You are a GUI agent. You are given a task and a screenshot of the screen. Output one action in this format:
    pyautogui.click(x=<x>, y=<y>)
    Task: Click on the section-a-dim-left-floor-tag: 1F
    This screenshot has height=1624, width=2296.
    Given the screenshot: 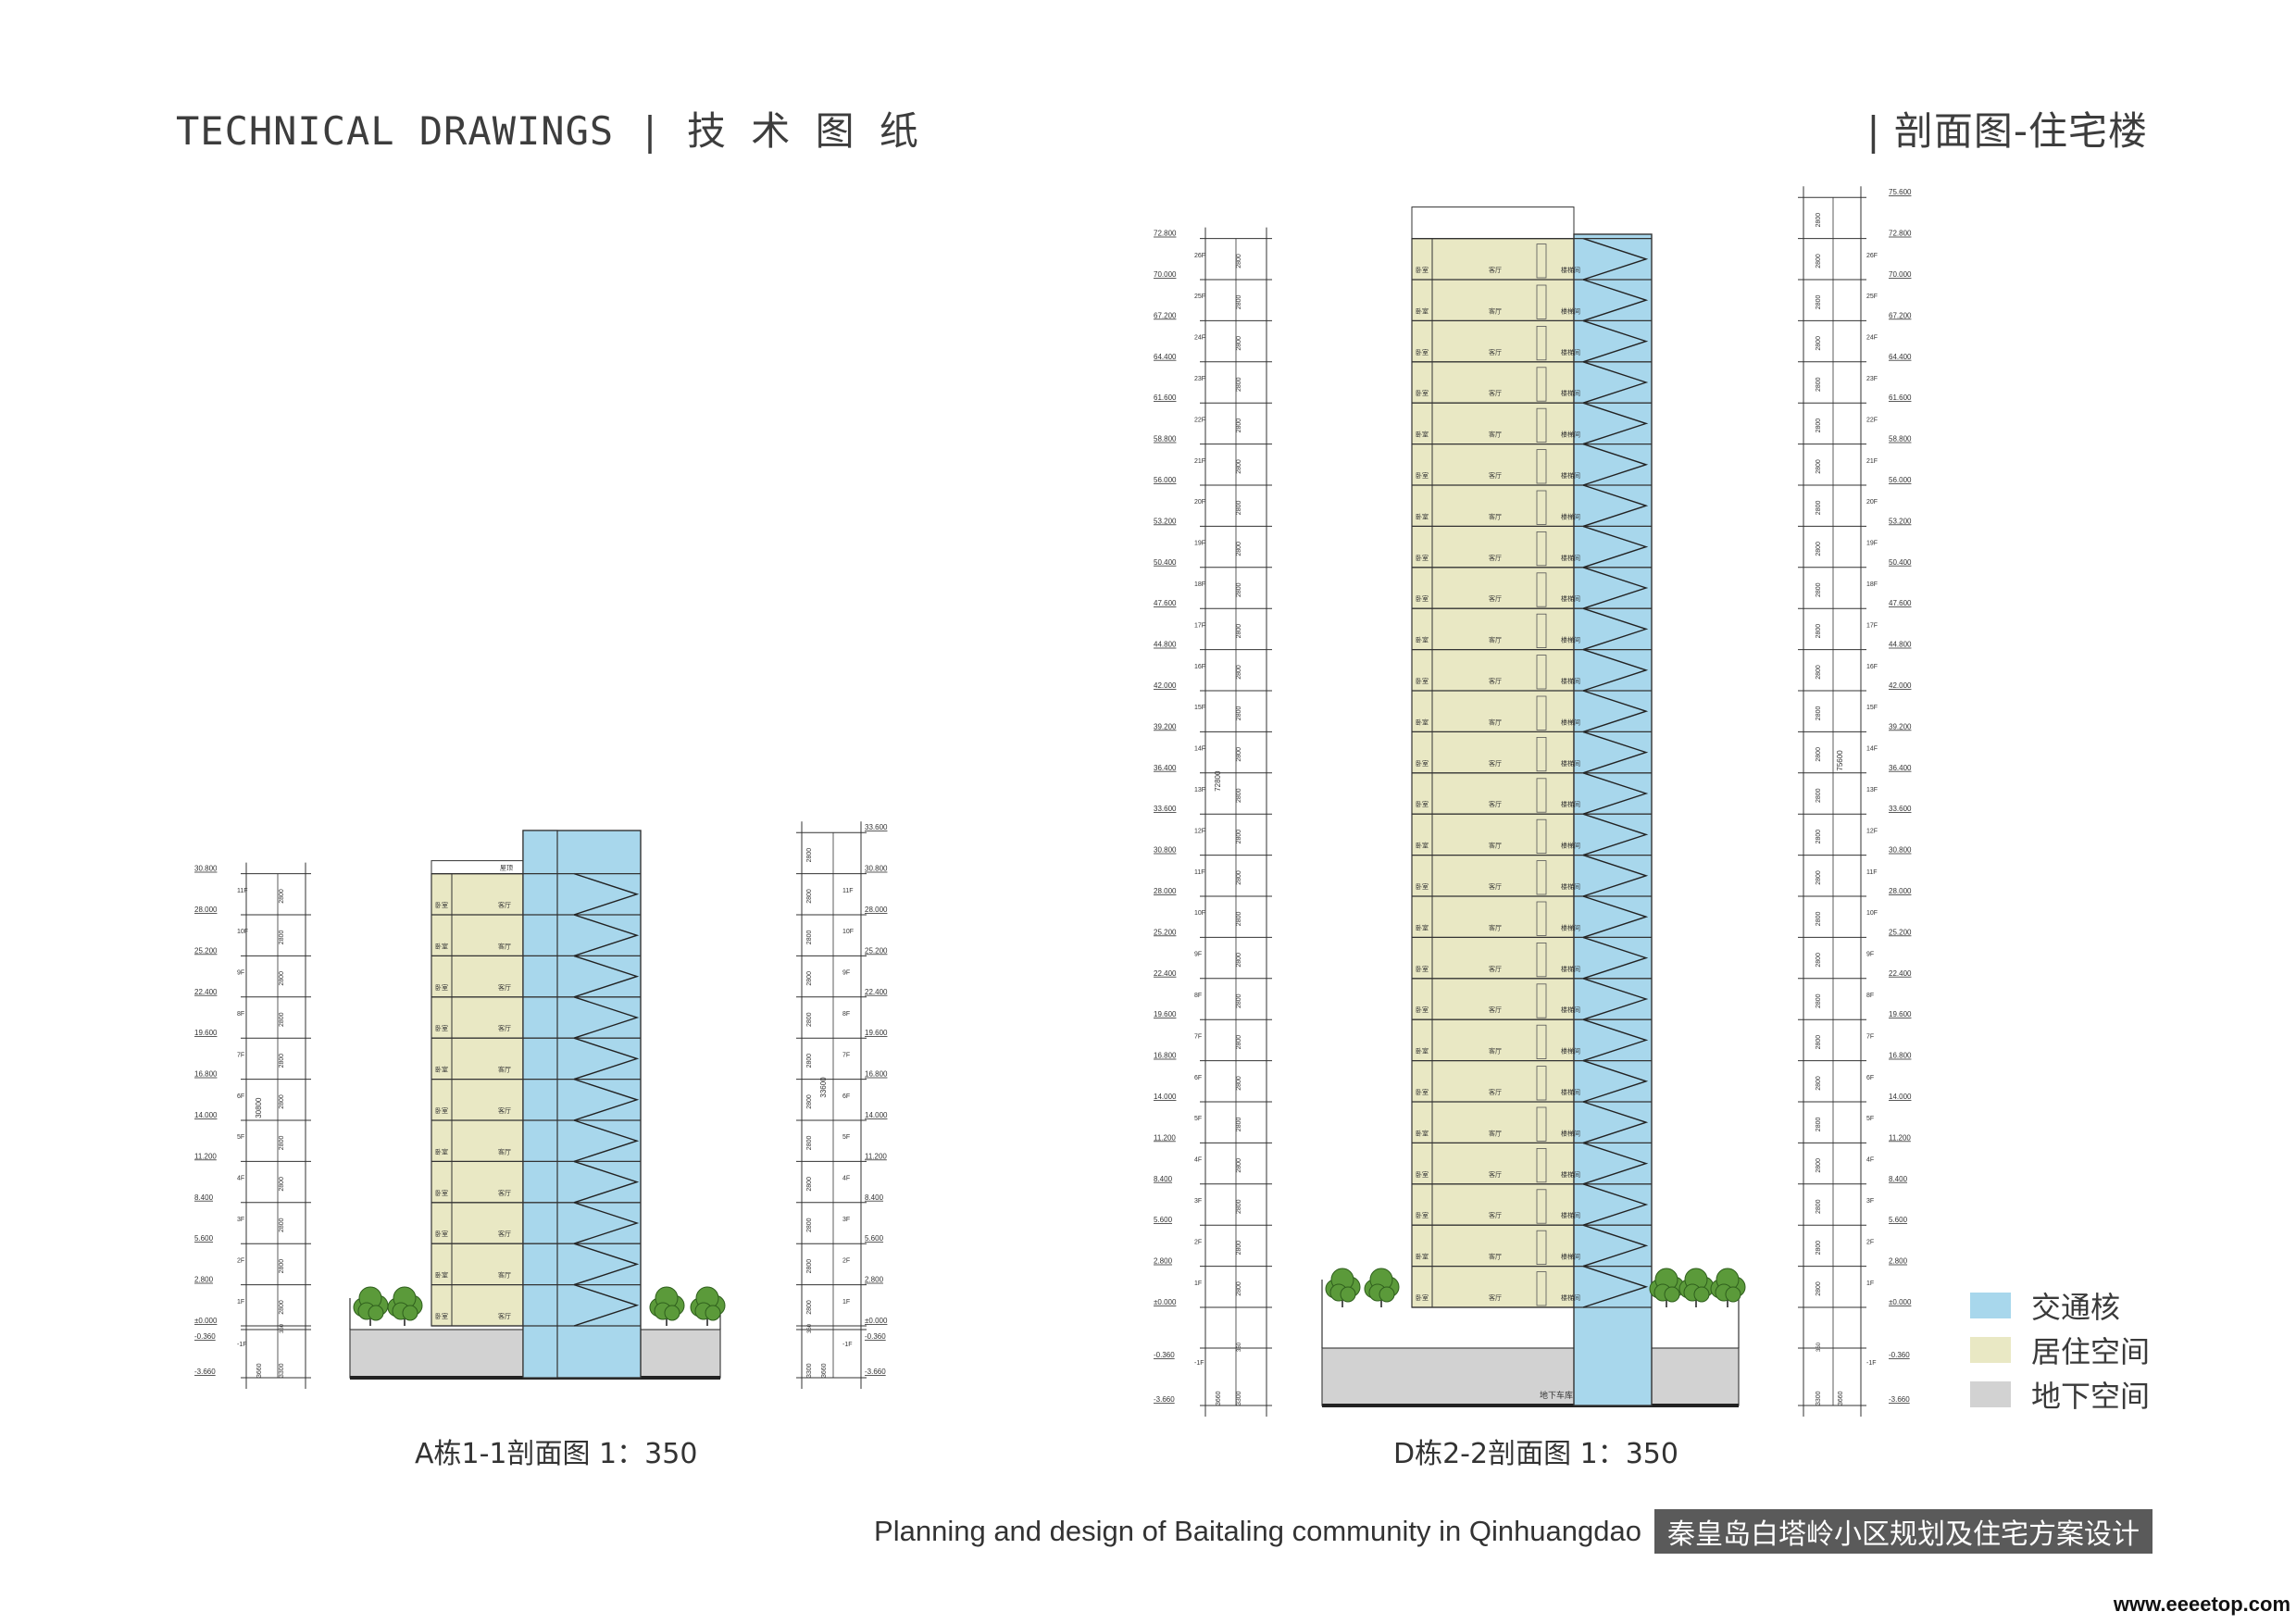 What is the action you would take?
    pyautogui.click(x=240, y=1302)
    